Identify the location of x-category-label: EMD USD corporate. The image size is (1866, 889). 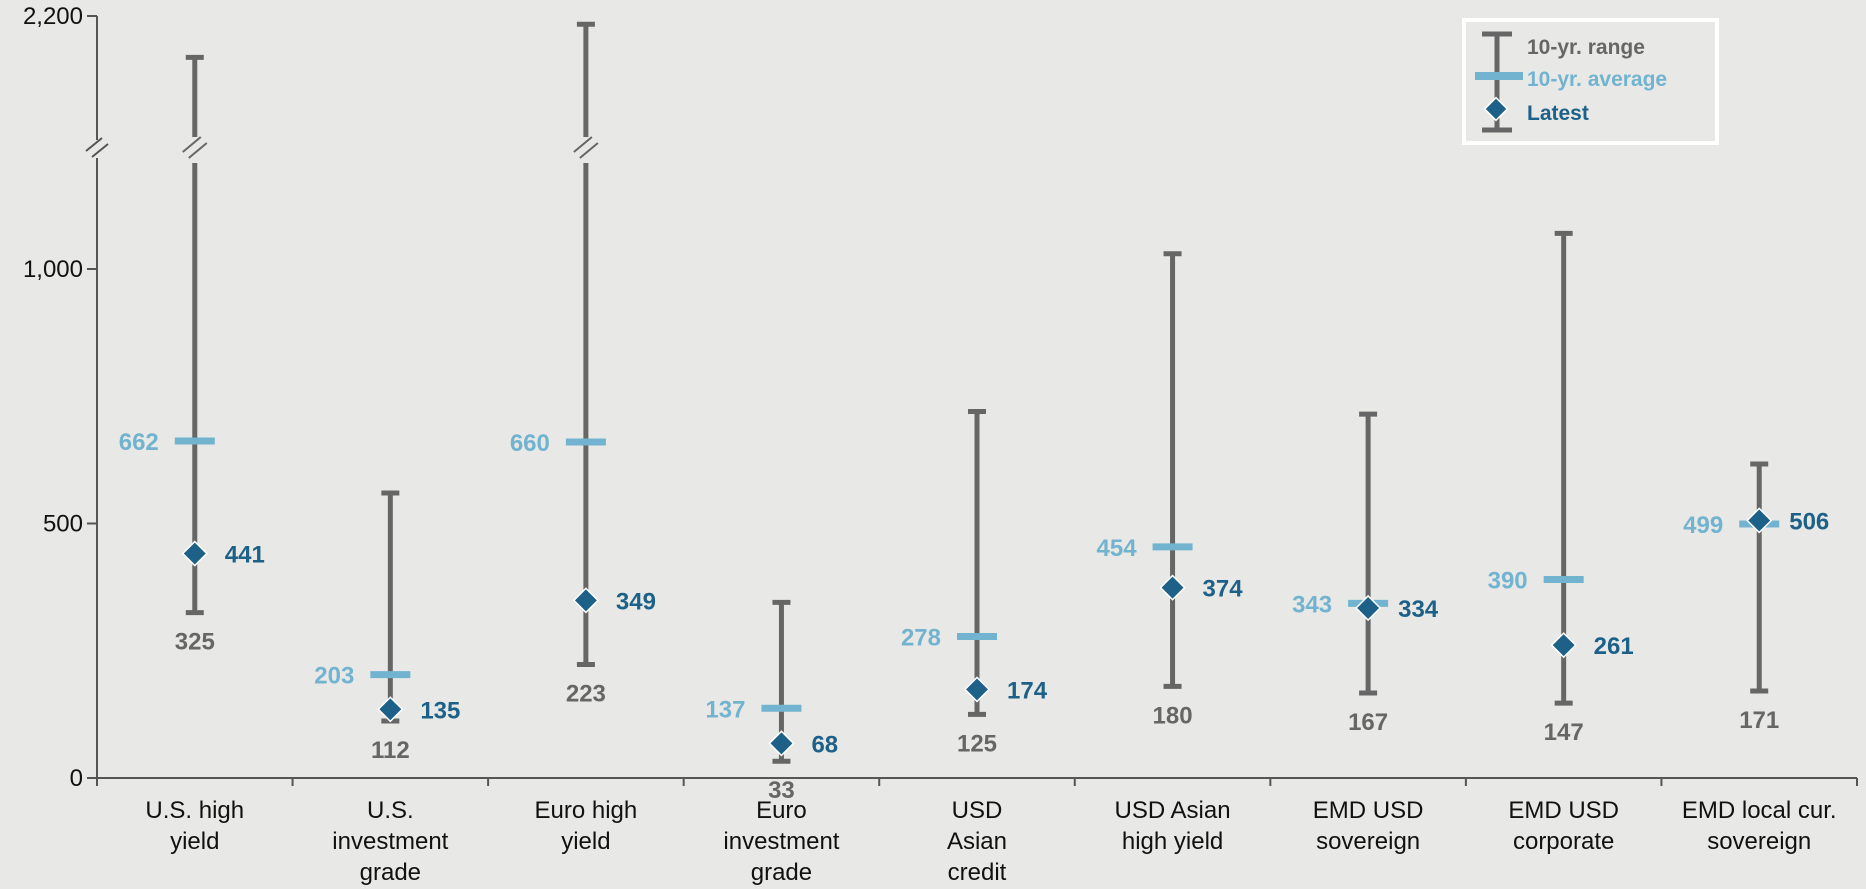
(1563, 826).